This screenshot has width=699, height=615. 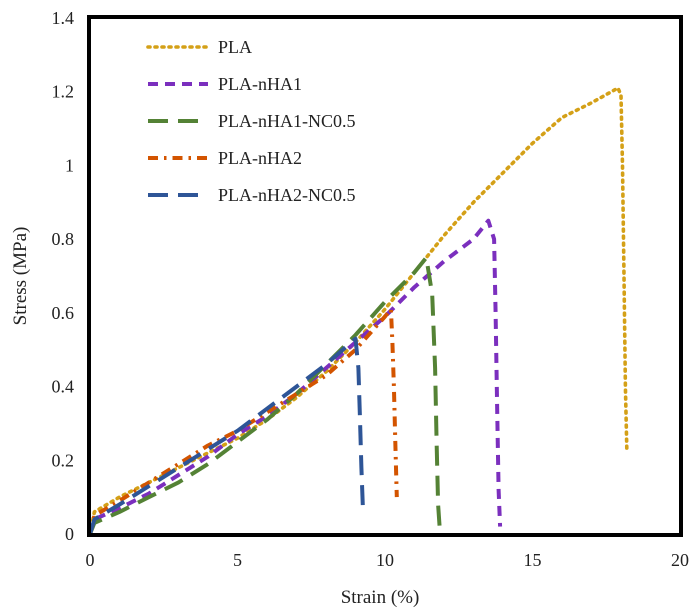 What do you see at coordinates (287, 195) in the screenshot?
I see `legend-label: PLA-nHA2-NC0.5` at bounding box center [287, 195].